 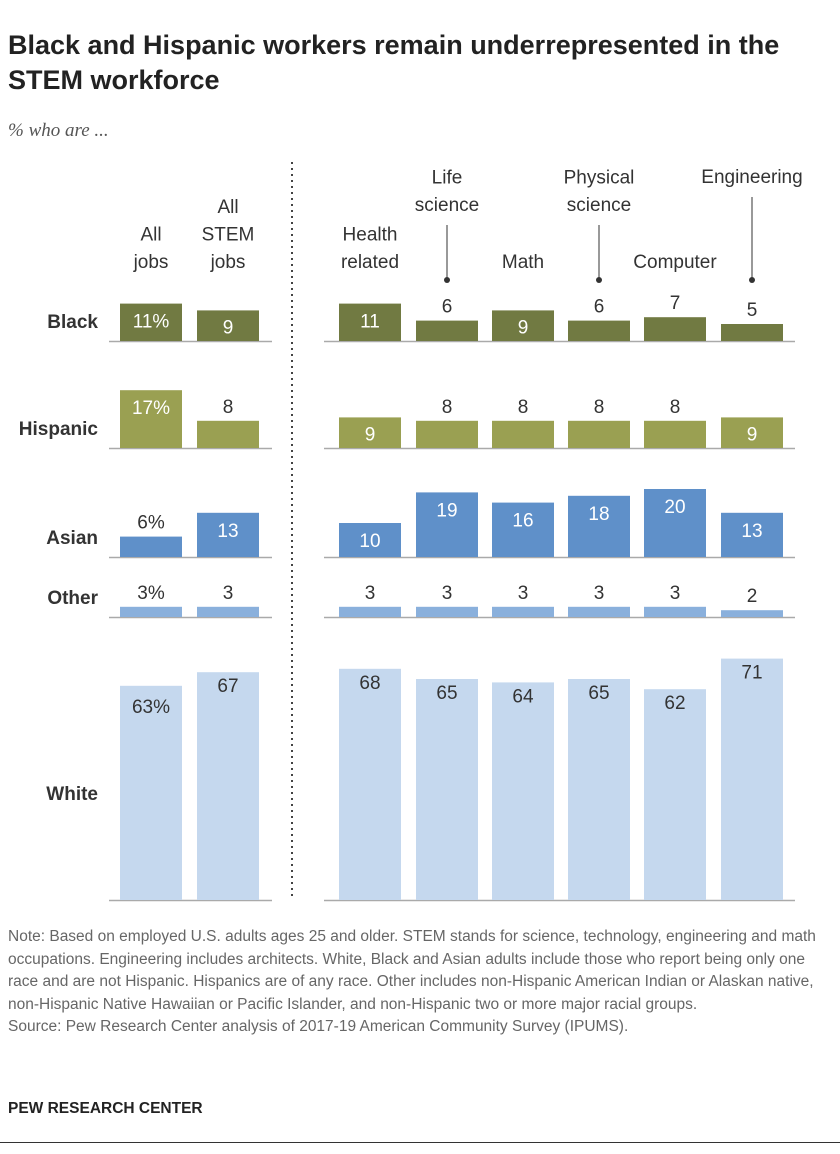 I want to click on category-label: Health, so click(x=370, y=235).